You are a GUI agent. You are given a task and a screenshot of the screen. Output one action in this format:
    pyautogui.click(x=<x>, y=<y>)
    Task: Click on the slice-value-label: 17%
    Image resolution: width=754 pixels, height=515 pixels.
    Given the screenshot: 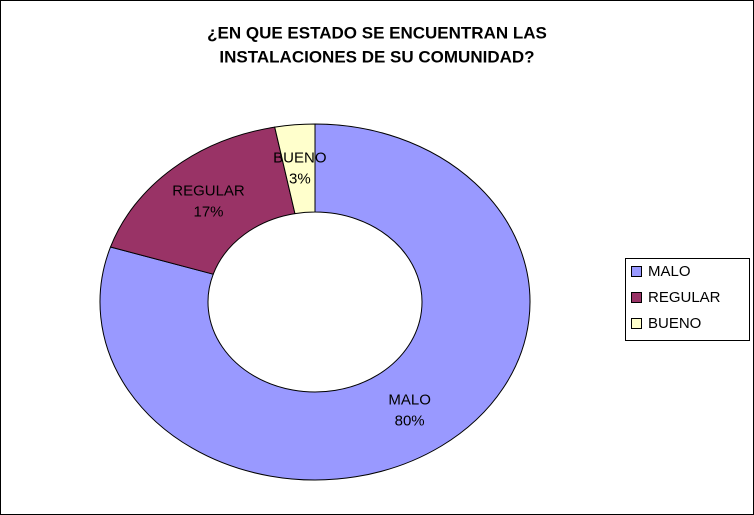 What is the action you would take?
    pyautogui.click(x=209, y=211)
    